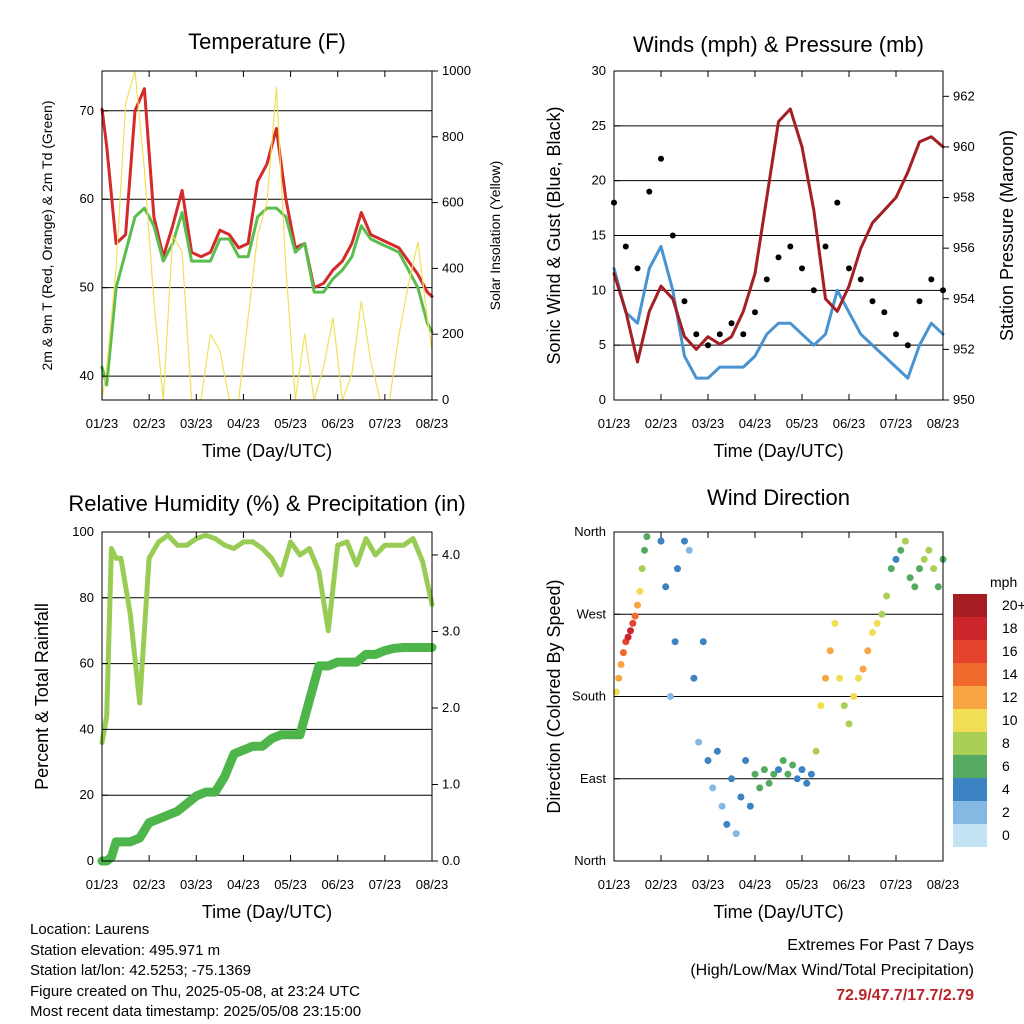 The height and width of the screenshot is (1024, 1024). What do you see at coordinates (267, 696) in the screenshot?
I see `plot-frame` at bounding box center [267, 696].